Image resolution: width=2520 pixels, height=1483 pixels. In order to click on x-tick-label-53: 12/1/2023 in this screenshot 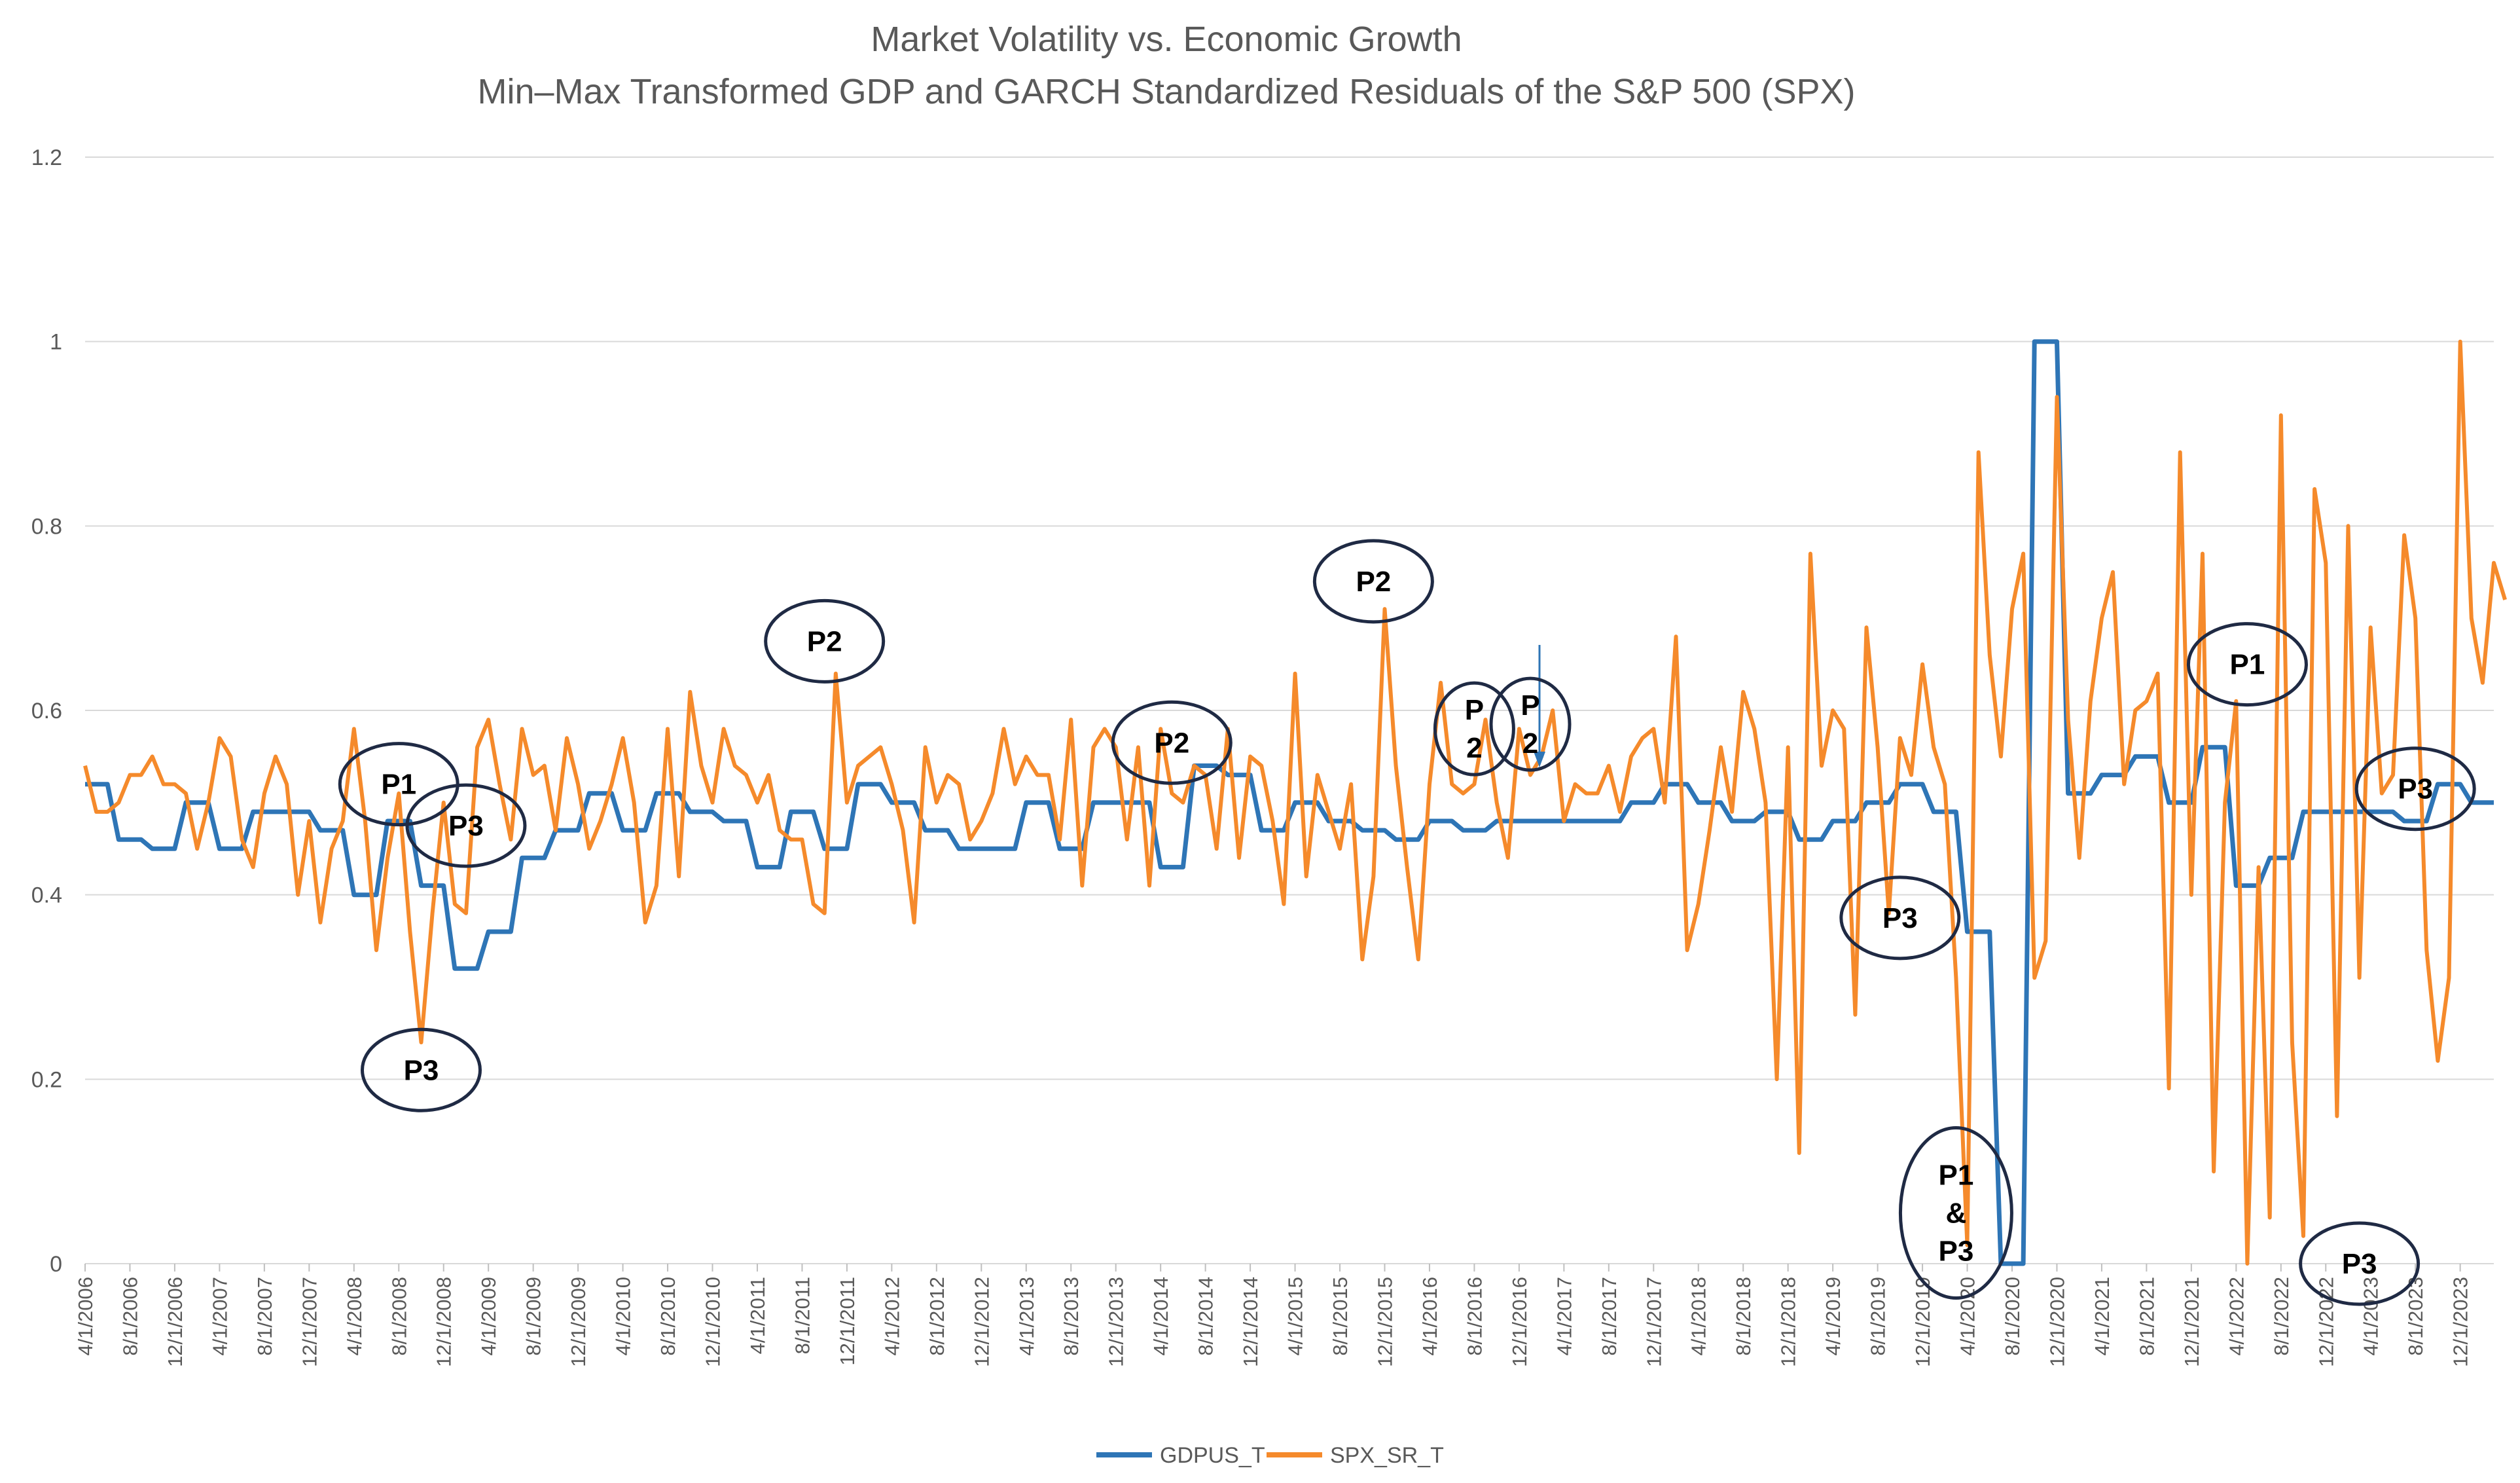, I will do `click(2460, 1322)`.